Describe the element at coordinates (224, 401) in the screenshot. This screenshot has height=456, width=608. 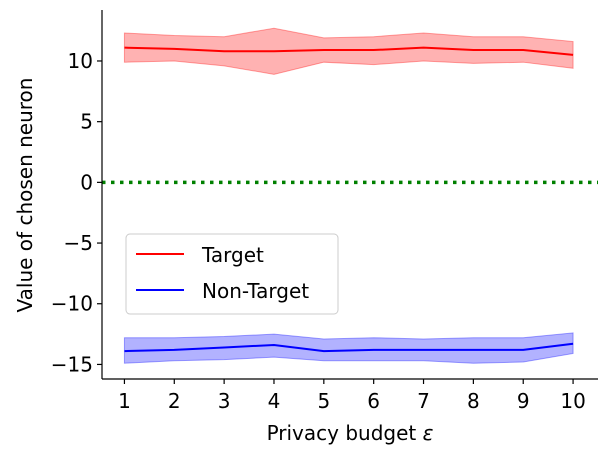
I see `x-tick-label: 3` at that location.